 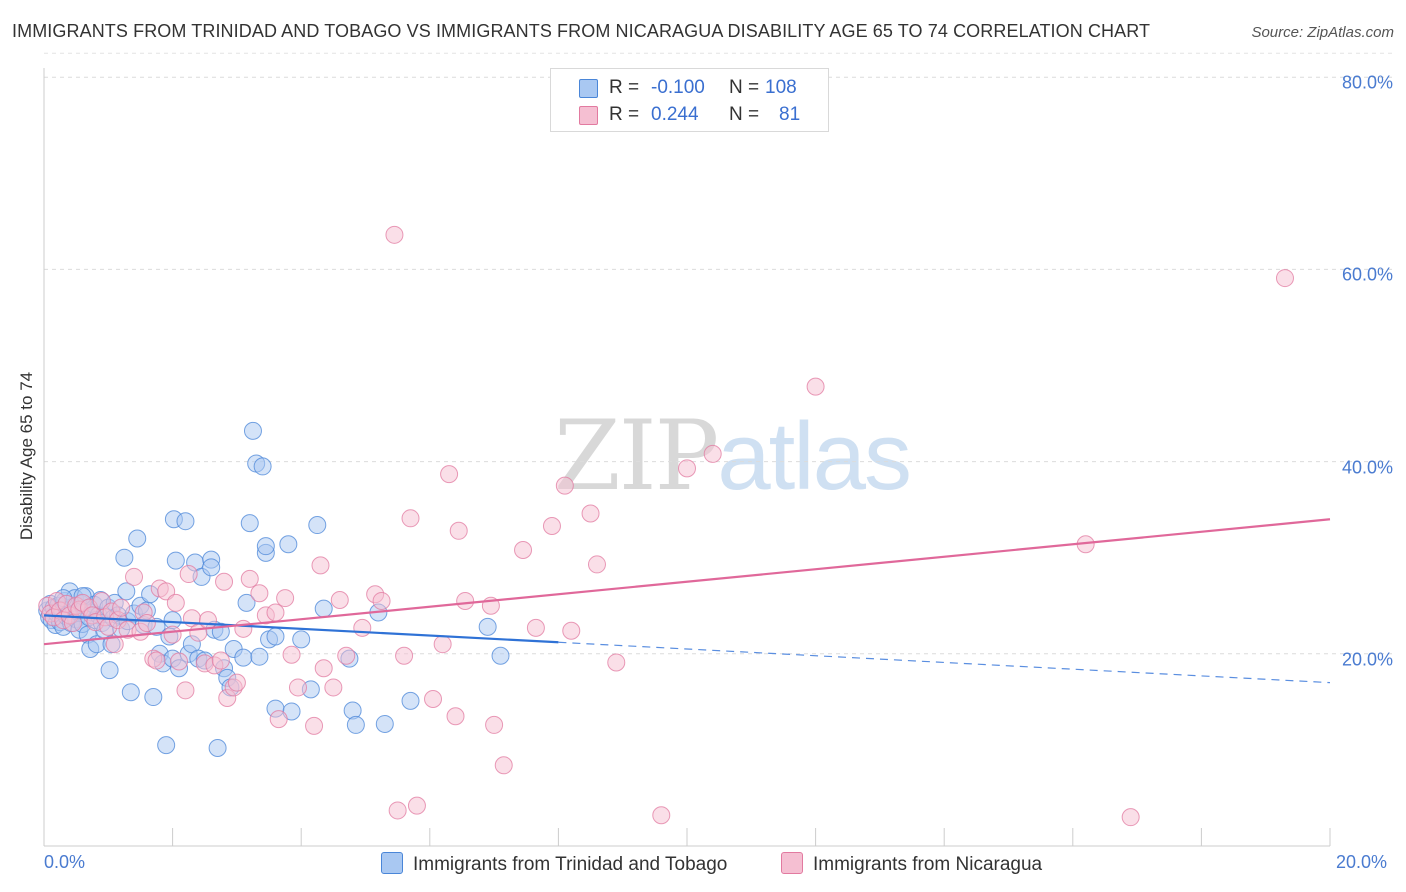 I want to click on bottom-legend-swatch-blue, so click(x=392, y=863).